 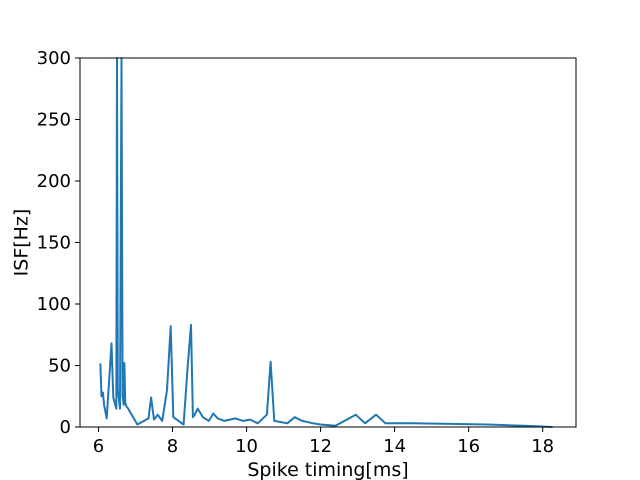 I want to click on x-tick-label: 6, so click(x=98, y=446).